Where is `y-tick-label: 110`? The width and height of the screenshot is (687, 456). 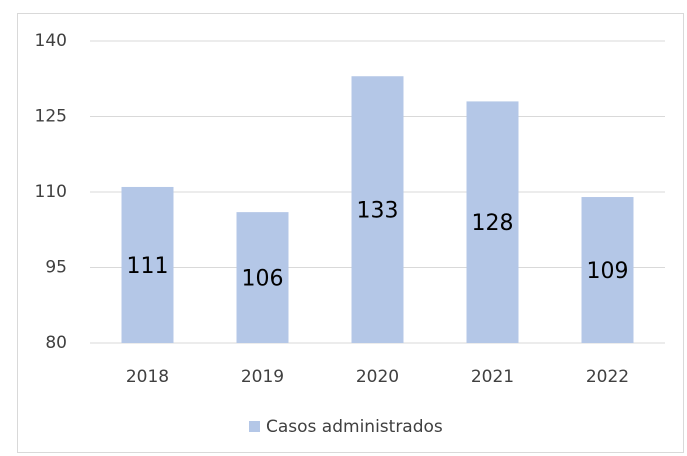 y-tick-label: 110 is located at coordinates (51, 192).